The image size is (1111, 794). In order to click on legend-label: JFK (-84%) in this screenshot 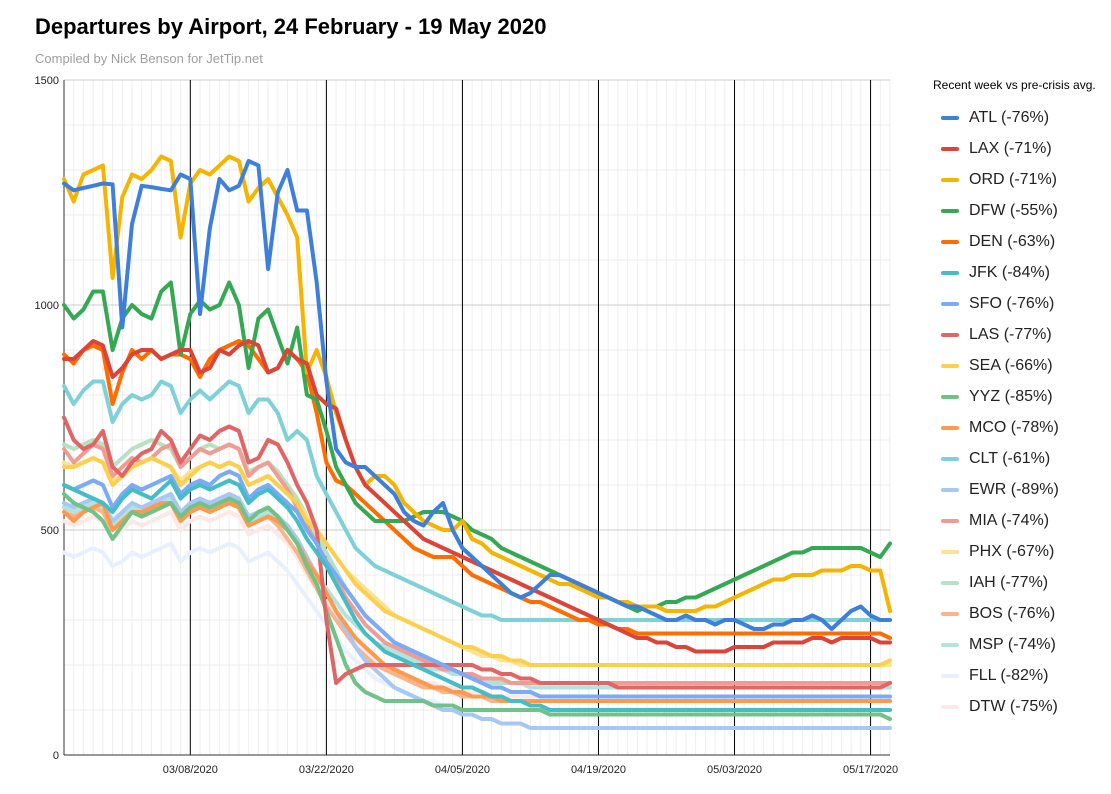, I will do `click(1009, 272)`.